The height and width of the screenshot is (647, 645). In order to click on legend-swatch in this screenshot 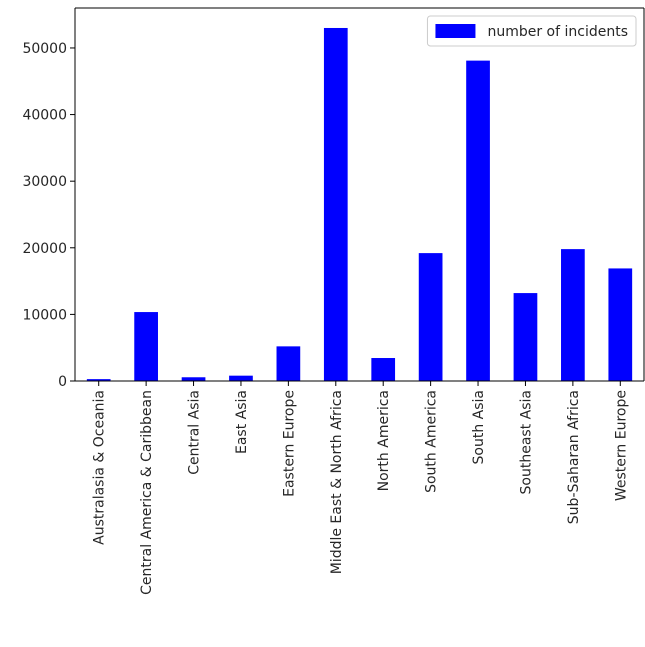, I will do `click(455, 31)`.